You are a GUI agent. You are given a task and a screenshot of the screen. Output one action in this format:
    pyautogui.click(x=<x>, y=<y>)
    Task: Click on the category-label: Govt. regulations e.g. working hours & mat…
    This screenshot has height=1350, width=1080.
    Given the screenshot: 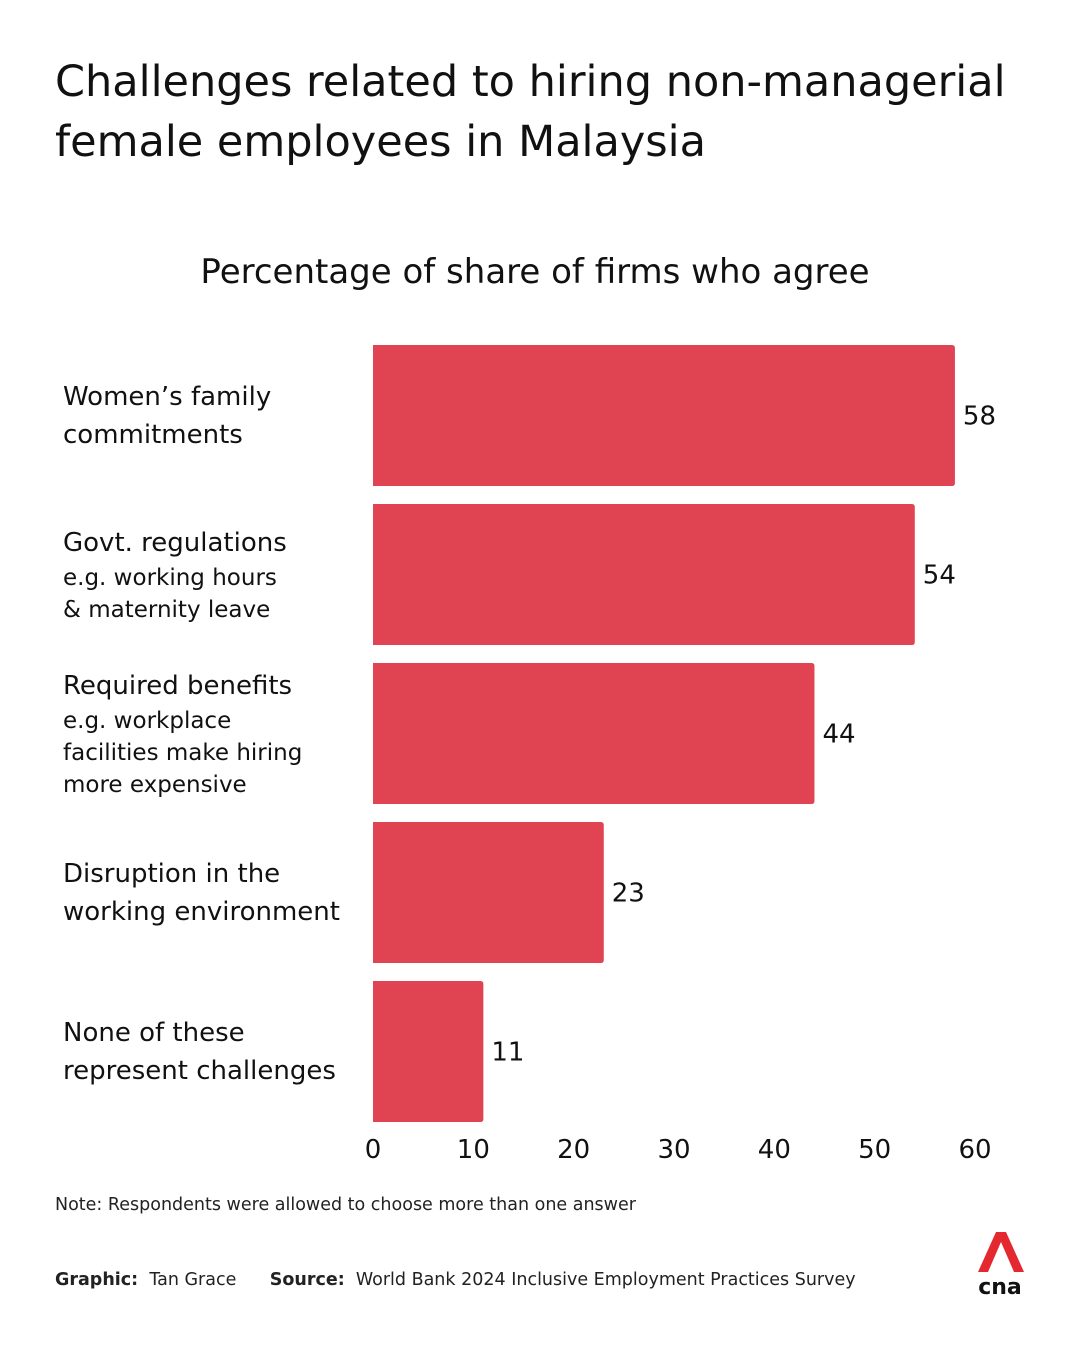 What is the action you would take?
    pyautogui.click(x=213, y=575)
    